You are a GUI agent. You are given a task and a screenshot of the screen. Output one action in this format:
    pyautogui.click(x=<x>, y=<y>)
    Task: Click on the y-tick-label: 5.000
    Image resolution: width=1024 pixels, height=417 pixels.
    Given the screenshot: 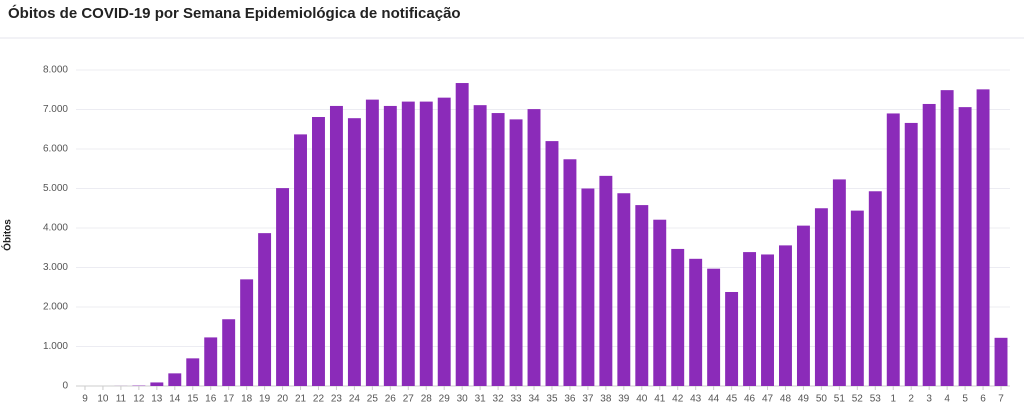 What is the action you would take?
    pyautogui.click(x=55, y=188)
    